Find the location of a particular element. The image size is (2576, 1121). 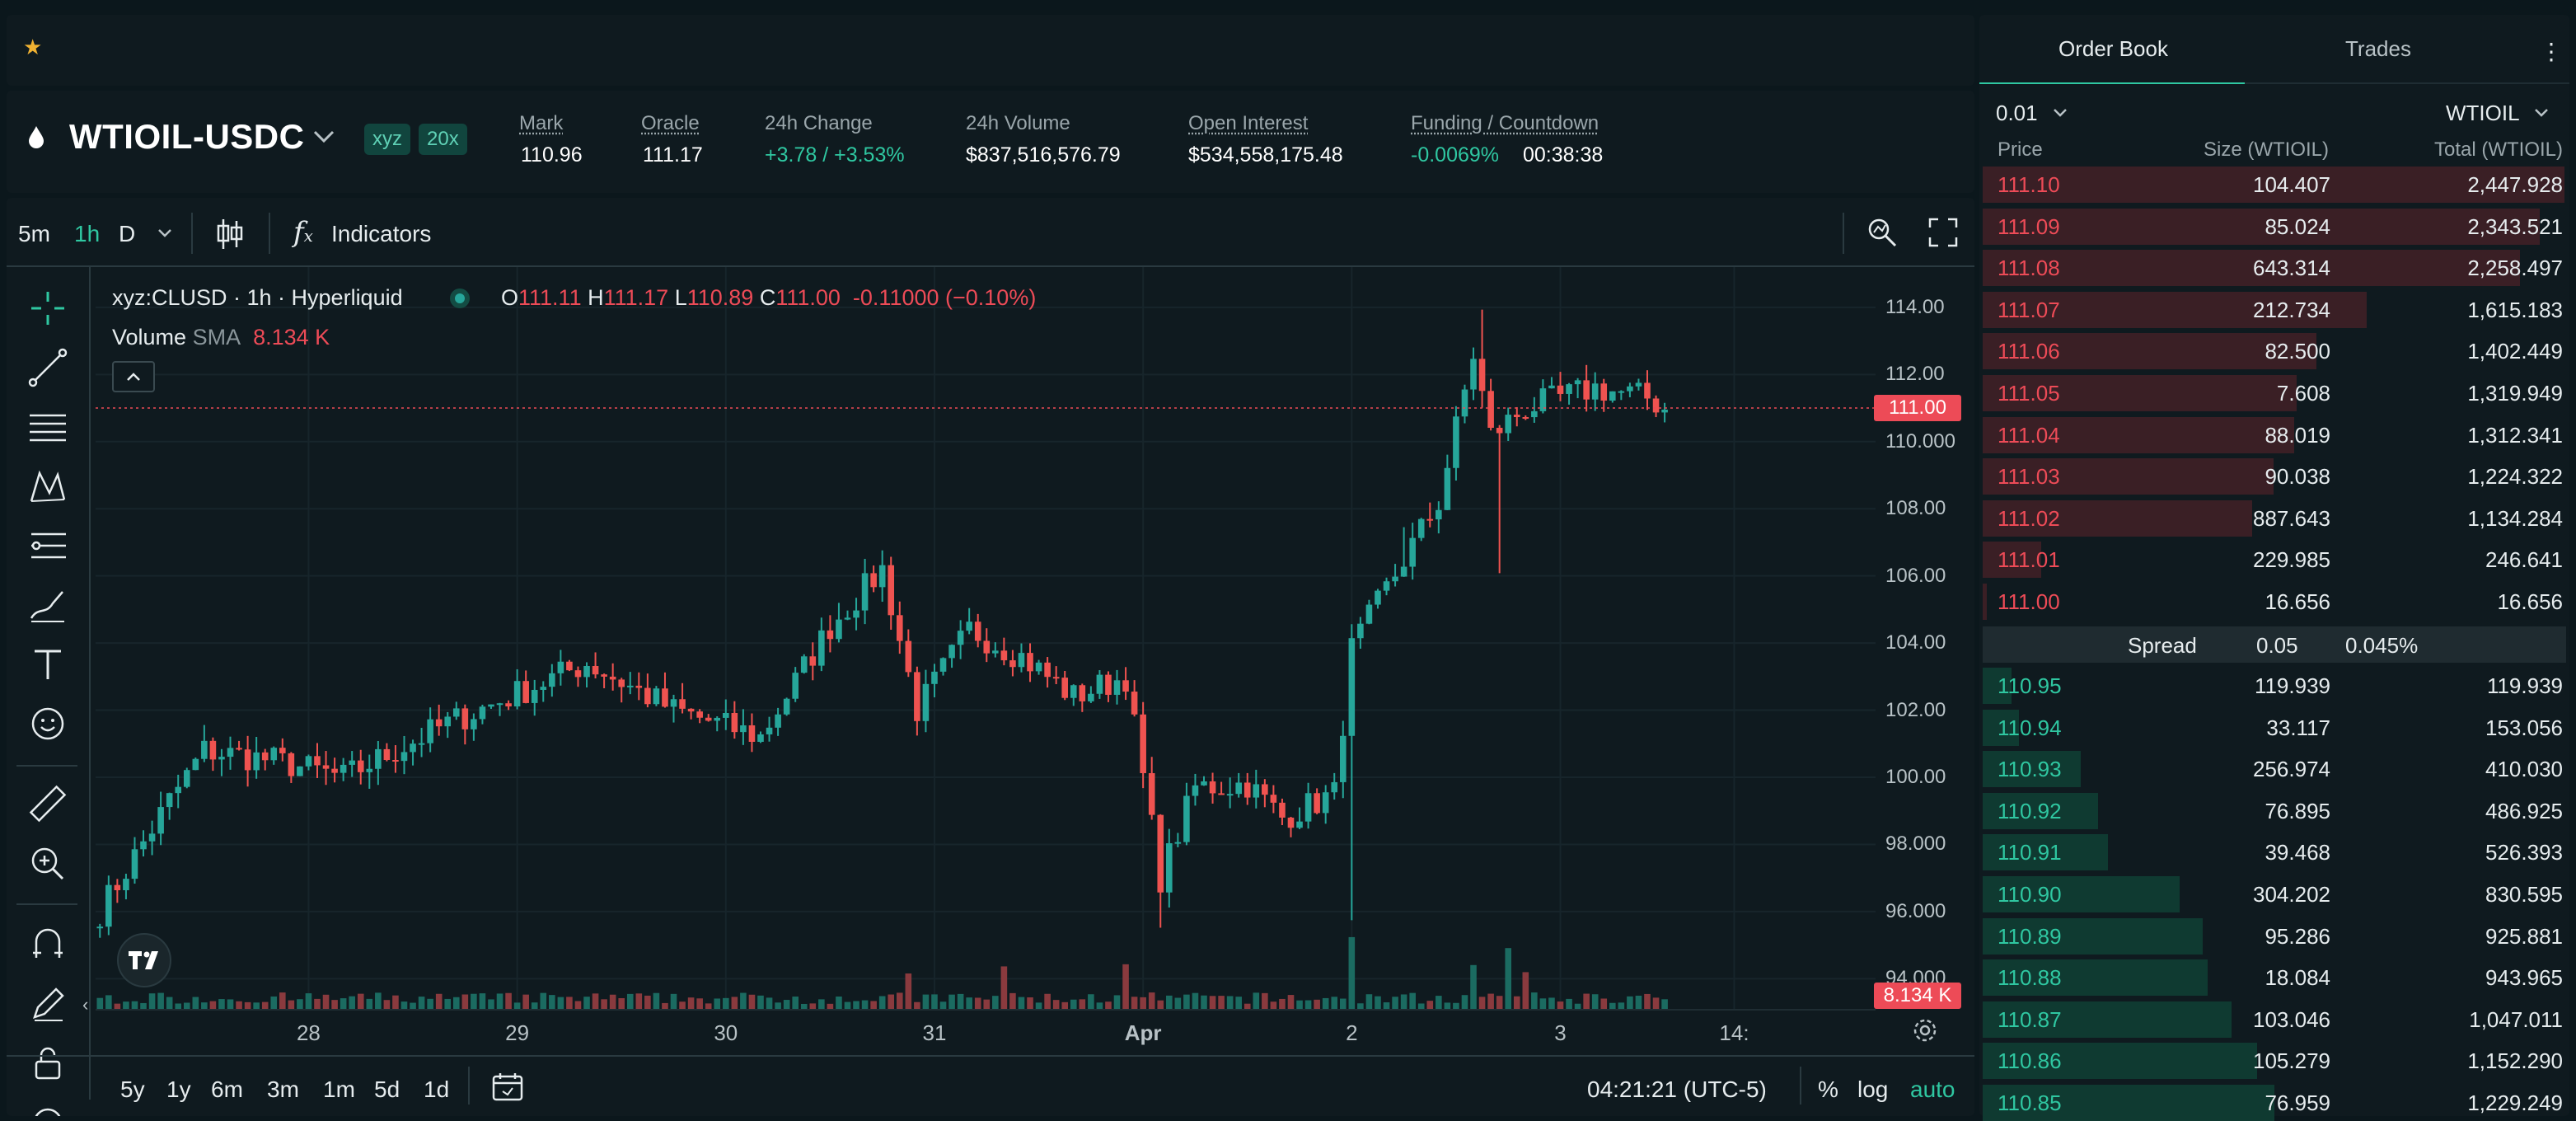

date-range-icon is located at coordinates (507, 1087).